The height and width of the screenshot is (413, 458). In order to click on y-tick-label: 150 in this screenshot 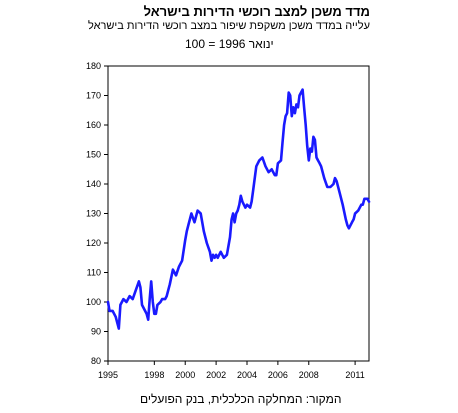, I will do `click(93, 155)`.